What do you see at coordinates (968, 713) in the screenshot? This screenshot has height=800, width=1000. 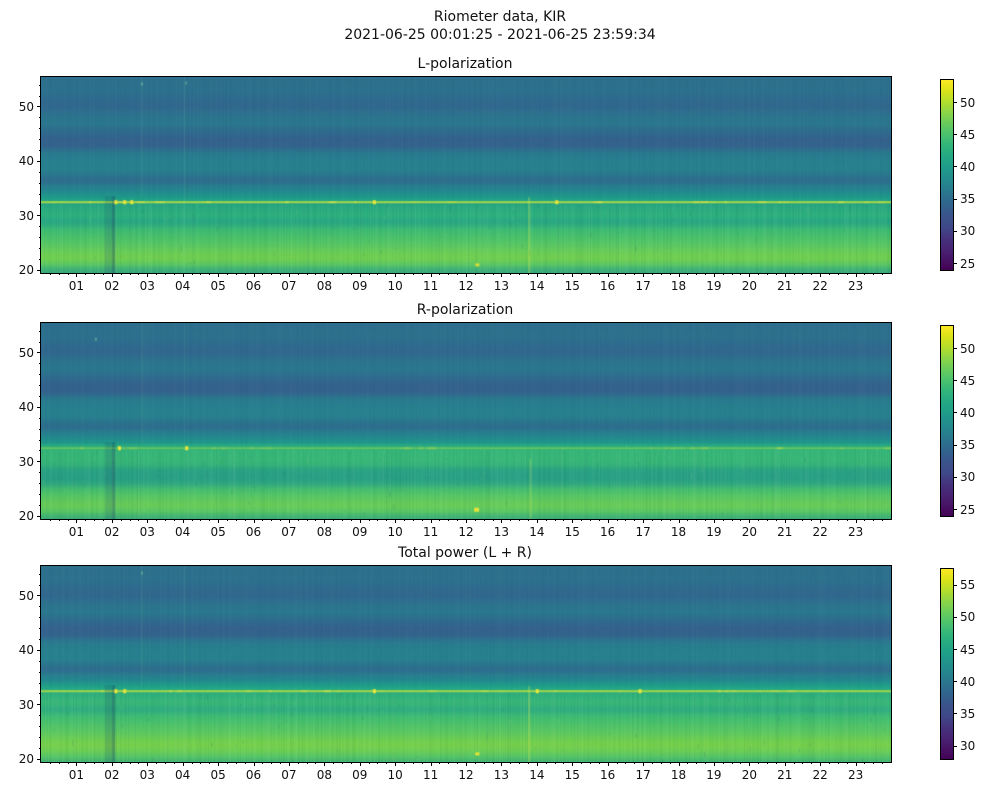 I see `colorbar-tick-label: 35` at bounding box center [968, 713].